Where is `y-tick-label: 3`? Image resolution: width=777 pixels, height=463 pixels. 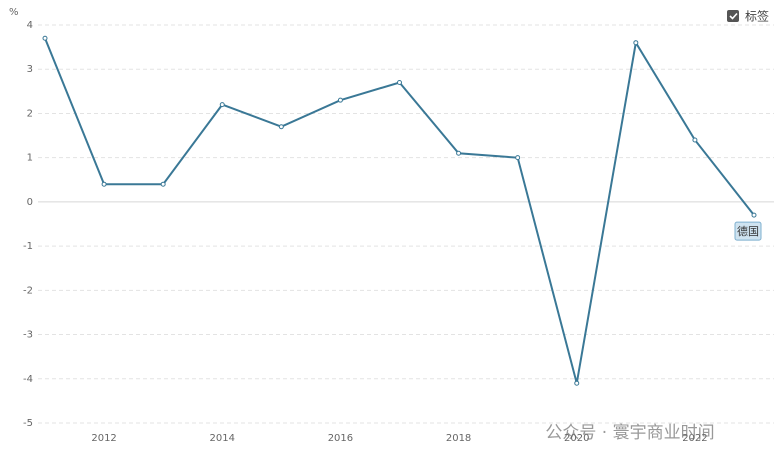
y-tick-label: 3 is located at coordinates (30, 69).